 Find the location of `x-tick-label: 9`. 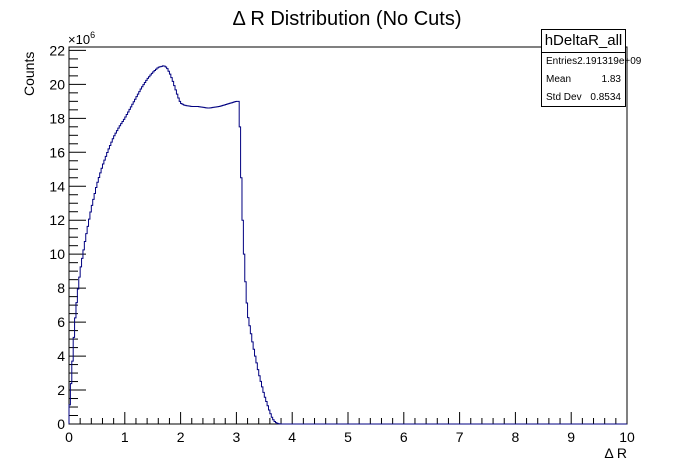

x-tick-label: 9 is located at coordinates (571, 437).